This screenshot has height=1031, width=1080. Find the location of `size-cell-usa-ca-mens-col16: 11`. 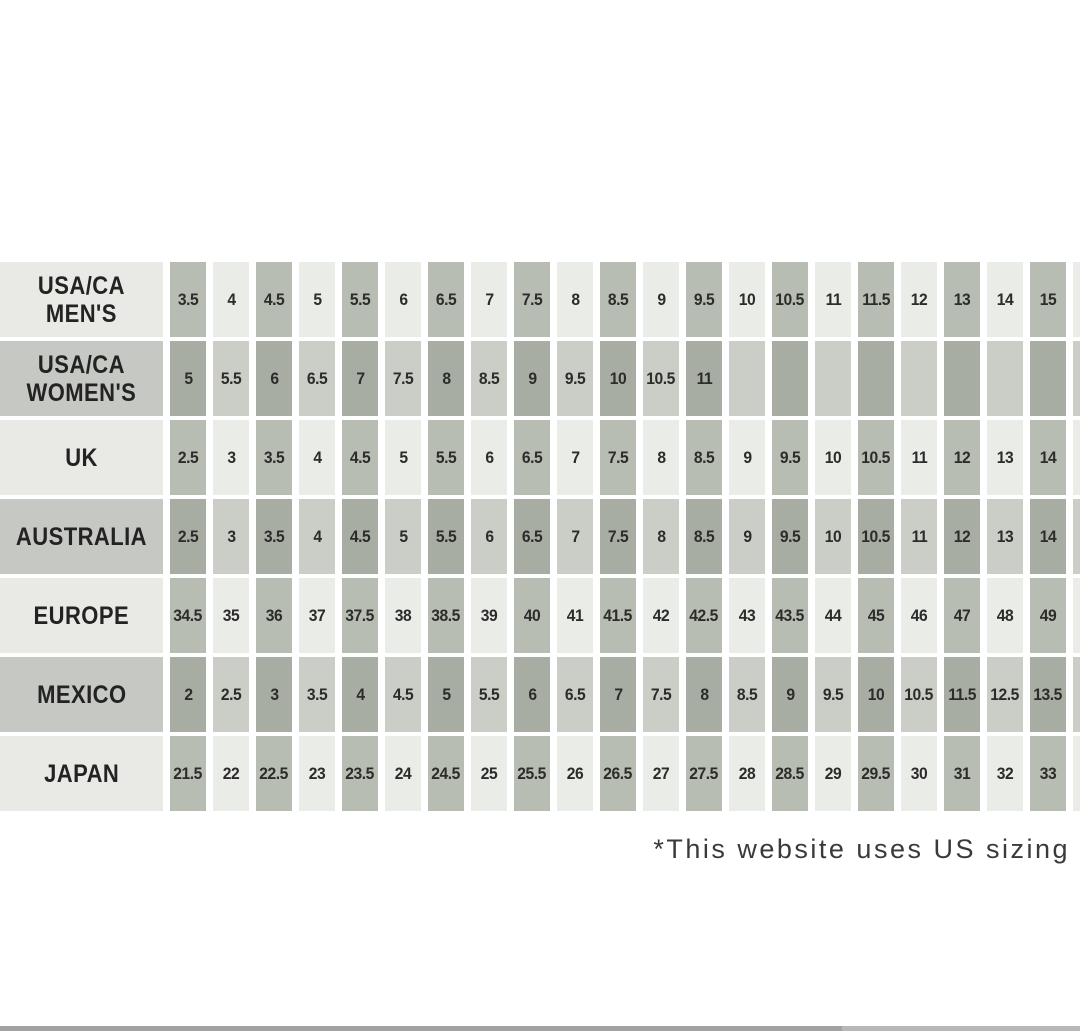

size-cell-usa-ca-mens-col16: 11 is located at coordinates (833, 299).